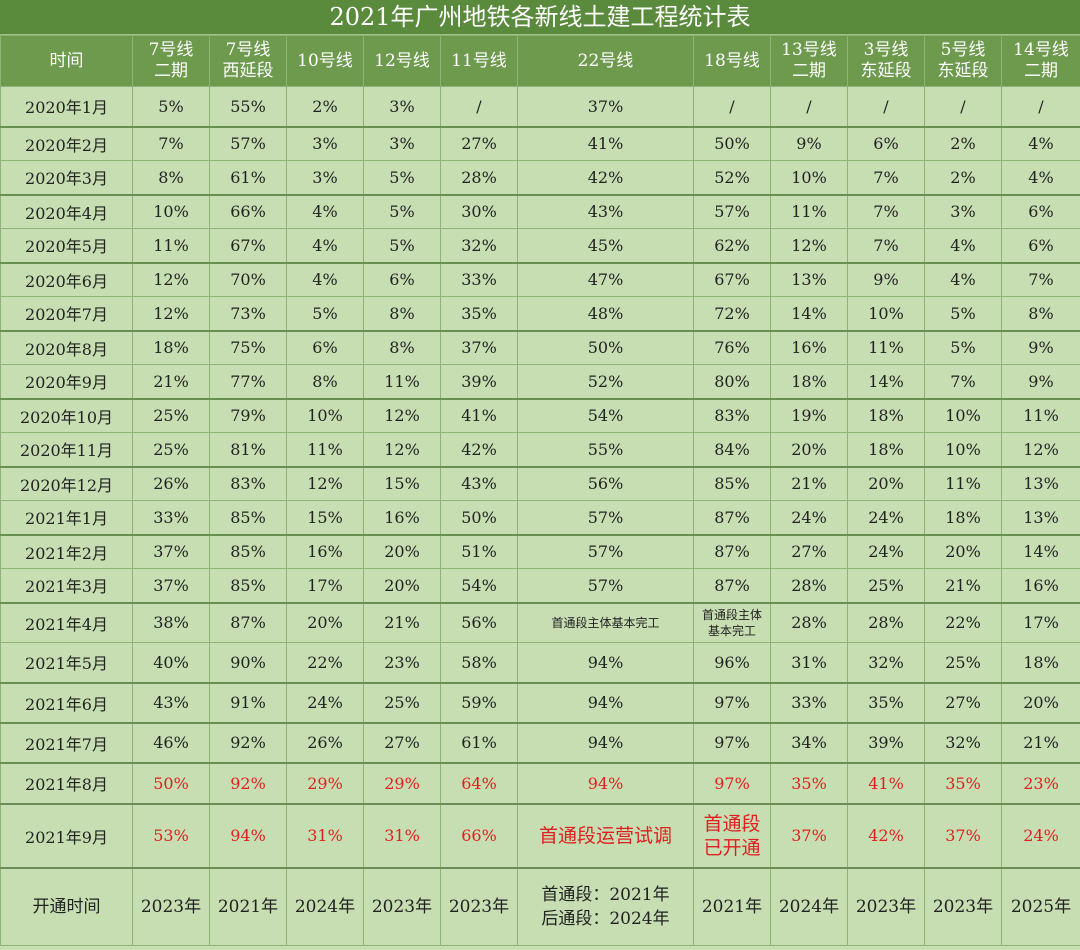 This screenshot has width=1080, height=950. Describe the element at coordinates (66, 663) in the screenshot. I see `month-cell: 2021年5月` at that location.